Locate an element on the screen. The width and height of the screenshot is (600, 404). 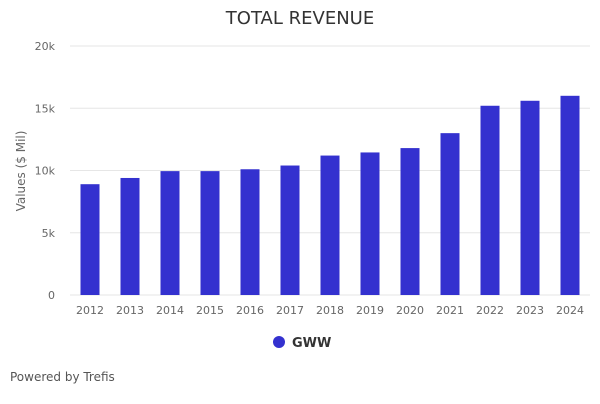
bar-2020 is located at coordinates (410, 221).